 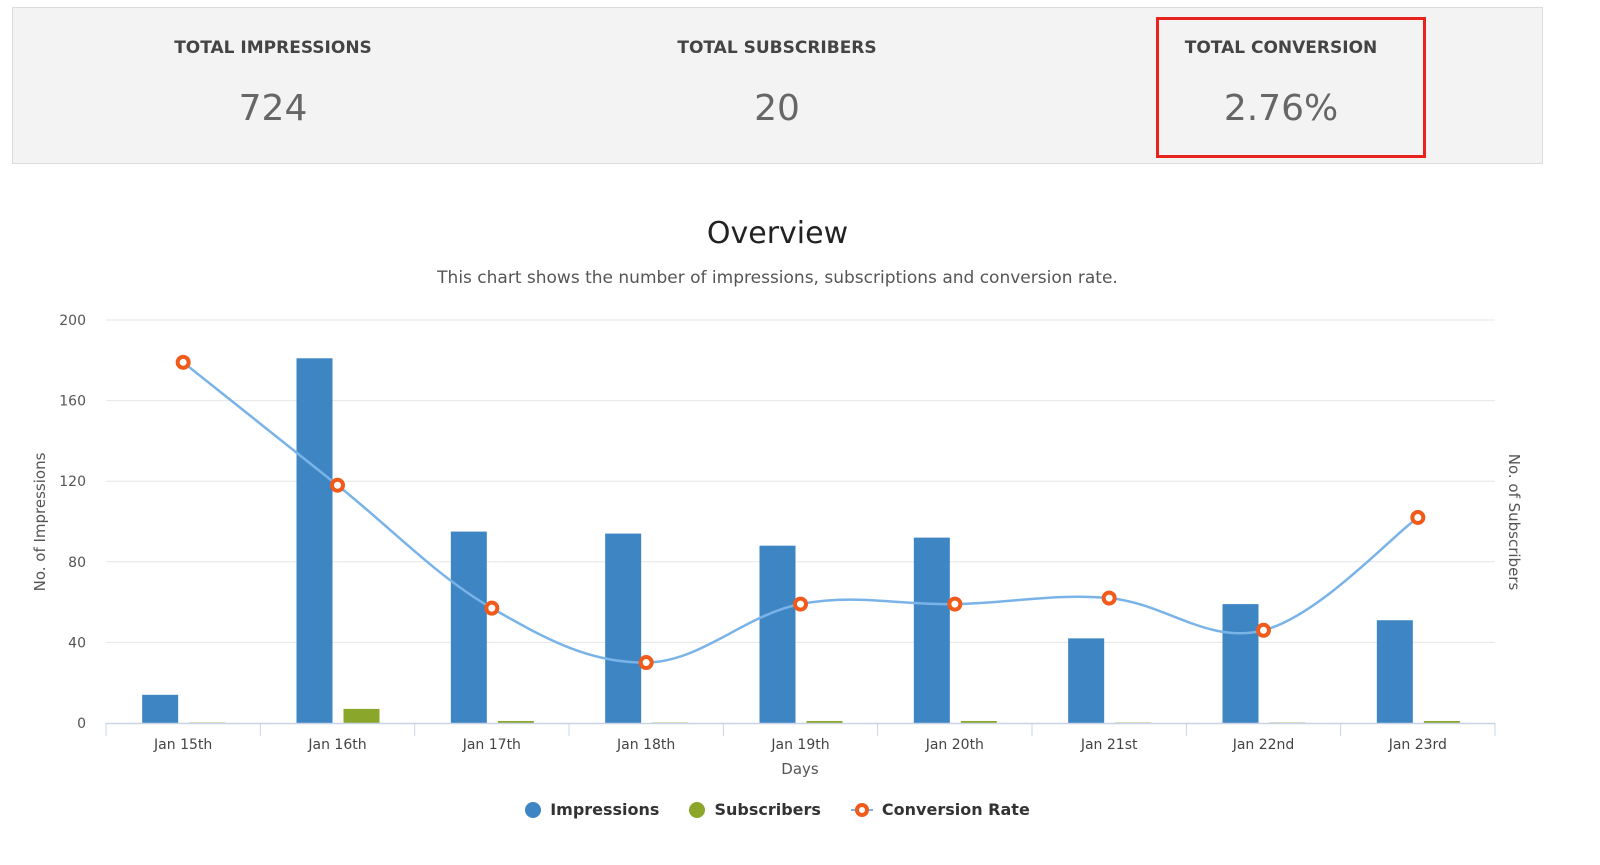 What do you see at coordinates (40, 521) in the screenshot?
I see `y-axis-label: No. of Impressions` at bounding box center [40, 521].